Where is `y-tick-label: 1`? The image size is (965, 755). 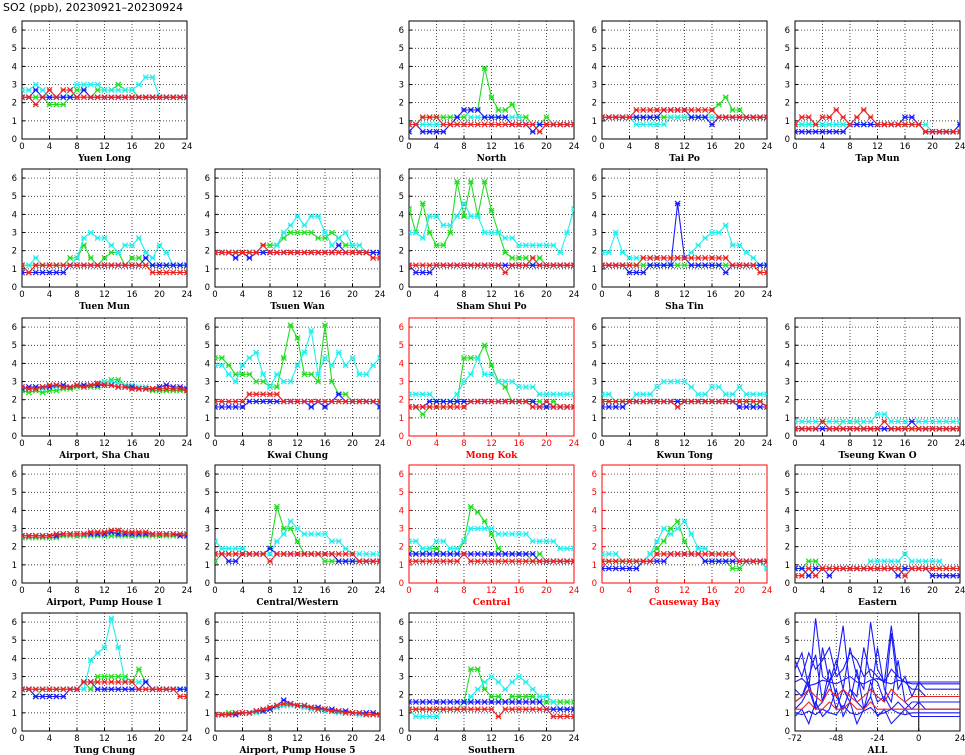 y-tick-label: 1 is located at coordinates (401, 714).